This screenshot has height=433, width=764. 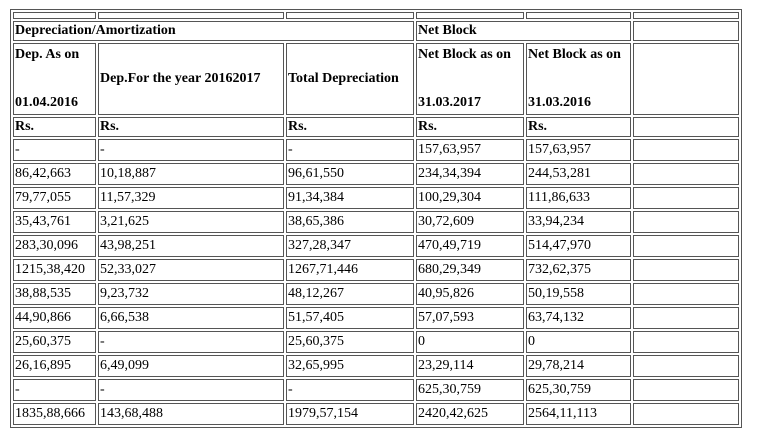 What do you see at coordinates (523, 31) in the screenshot?
I see `group-header-net-block: Net Block` at bounding box center [523, 31].